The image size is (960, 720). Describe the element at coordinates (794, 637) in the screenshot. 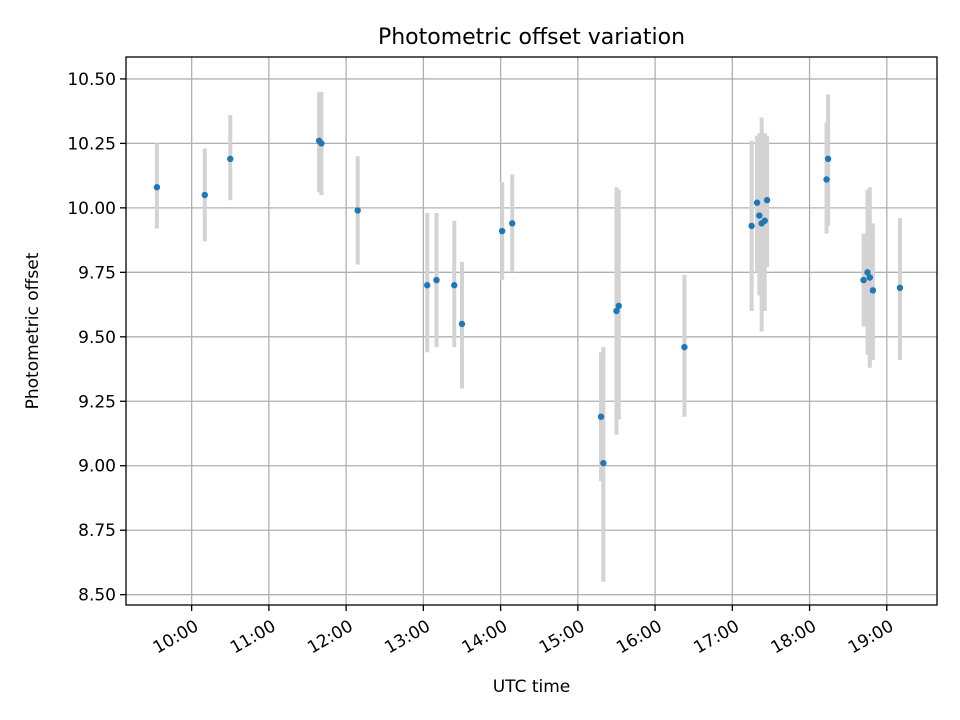

I see `x-tick-label: 18:00` at that location.